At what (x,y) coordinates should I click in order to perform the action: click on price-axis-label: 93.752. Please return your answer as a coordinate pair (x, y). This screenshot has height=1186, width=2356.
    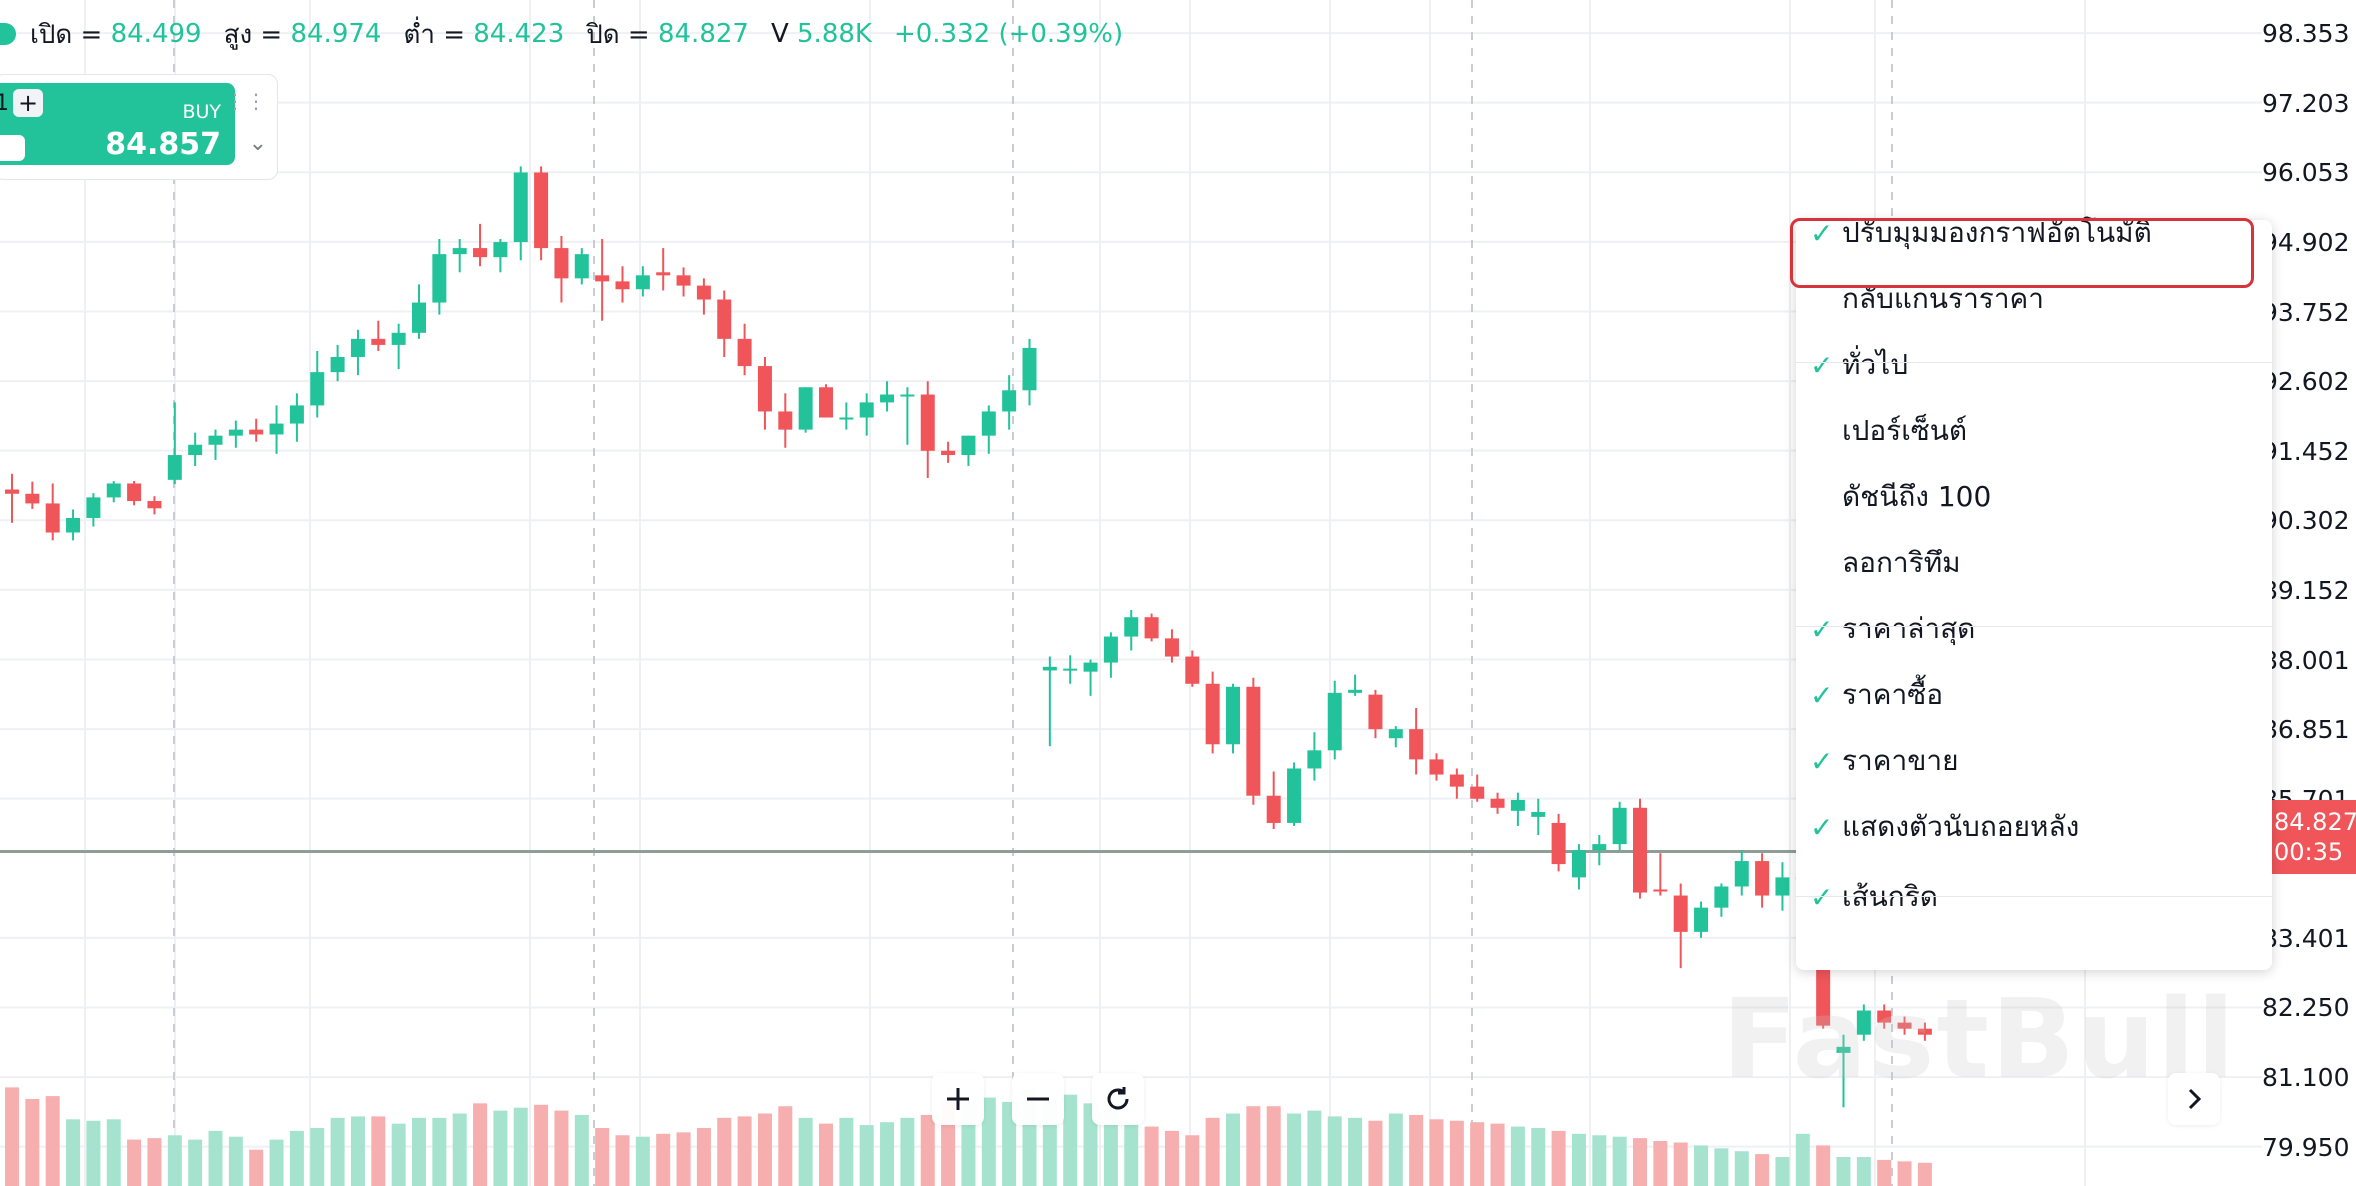
    Looking at the image, I should click on (2306, 312).